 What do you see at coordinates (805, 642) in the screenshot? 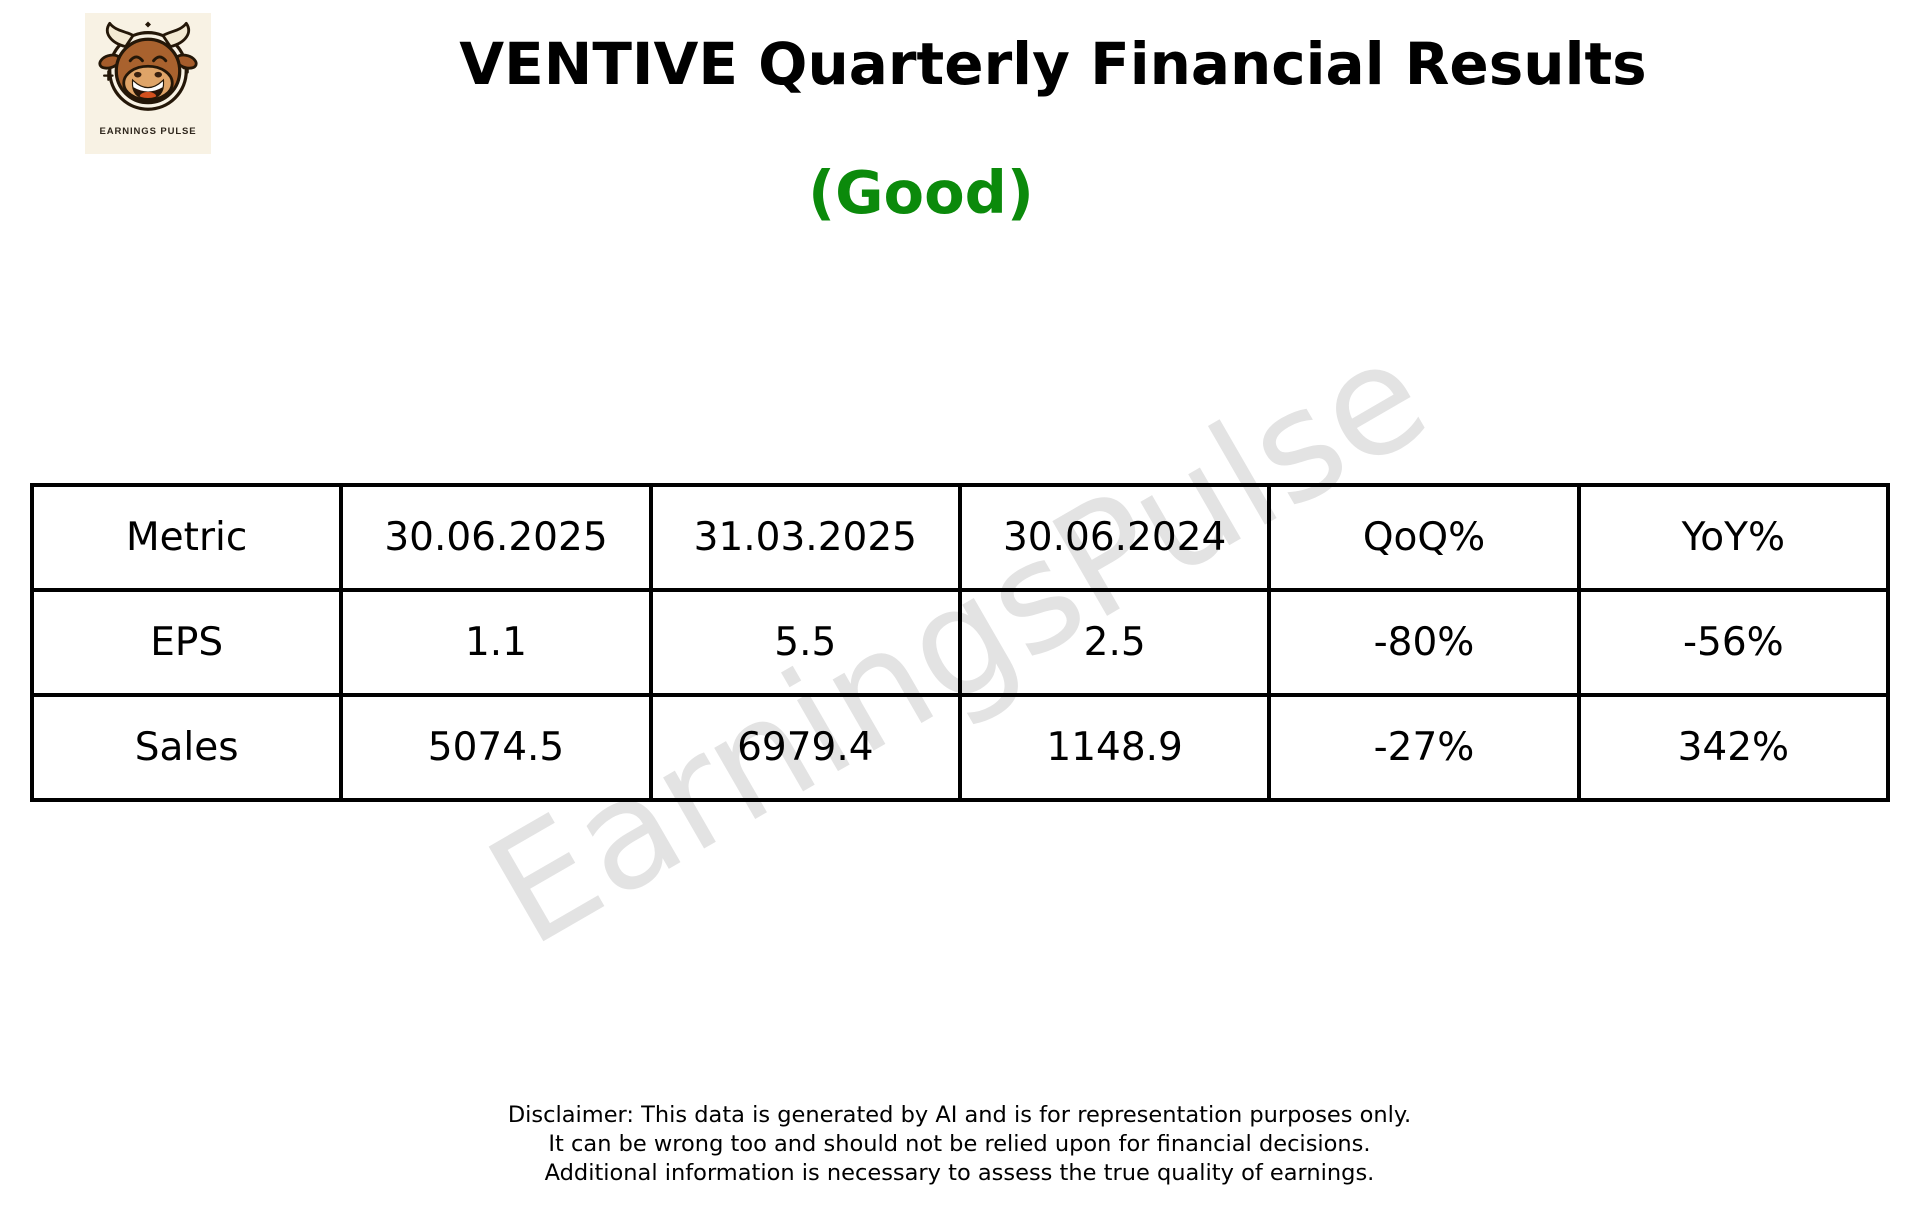
I see `cell-eps-prev-quarter: 5.5` at bounding box center [805, 642].